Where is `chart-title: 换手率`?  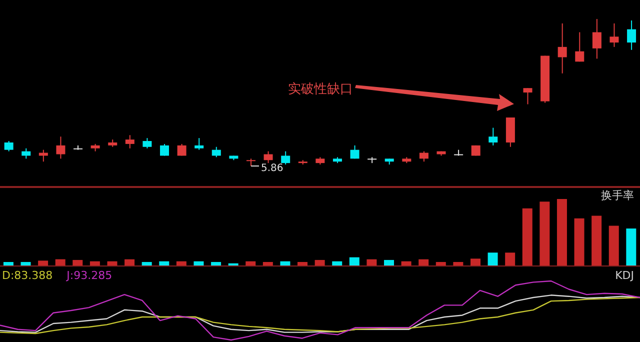 chart-title: 换手率 is located at coordinates (617, 195).